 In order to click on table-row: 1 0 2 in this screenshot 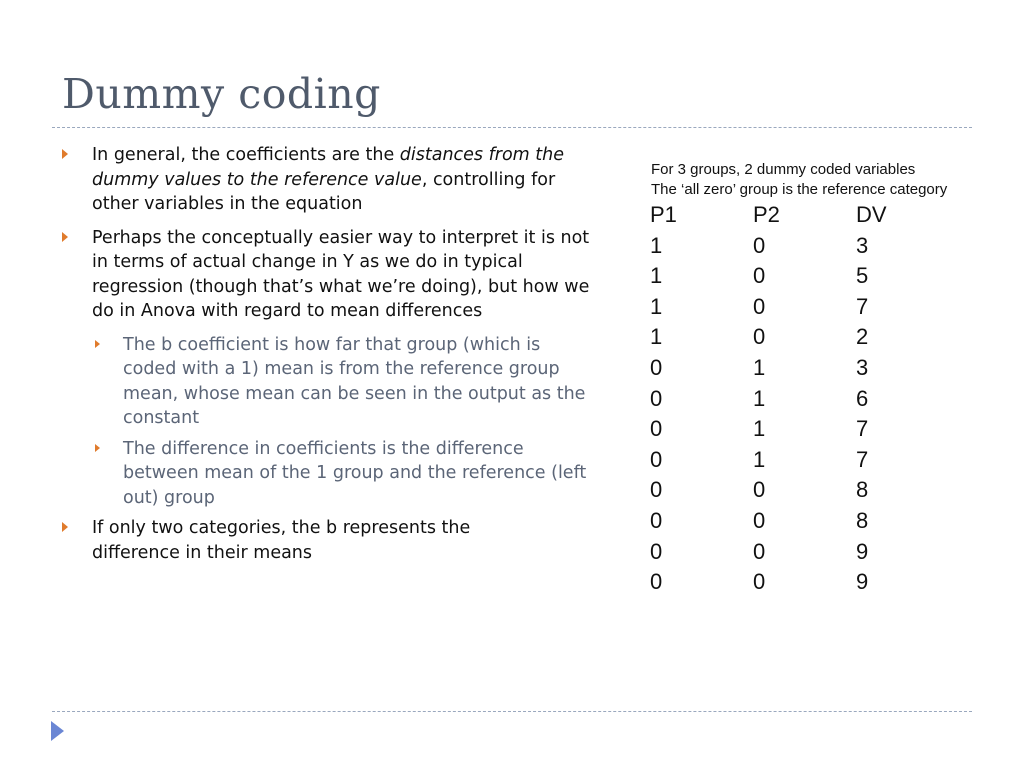, I will do `click(804, 339)`.